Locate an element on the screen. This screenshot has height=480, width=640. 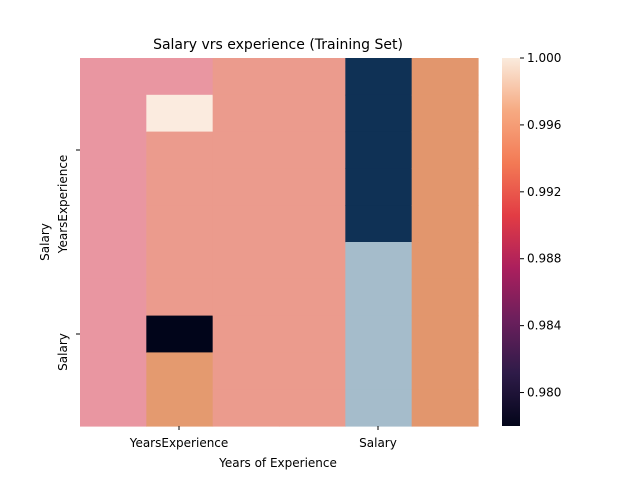
x-axis-label: Years of Experience is located at coordinates (277, 463).